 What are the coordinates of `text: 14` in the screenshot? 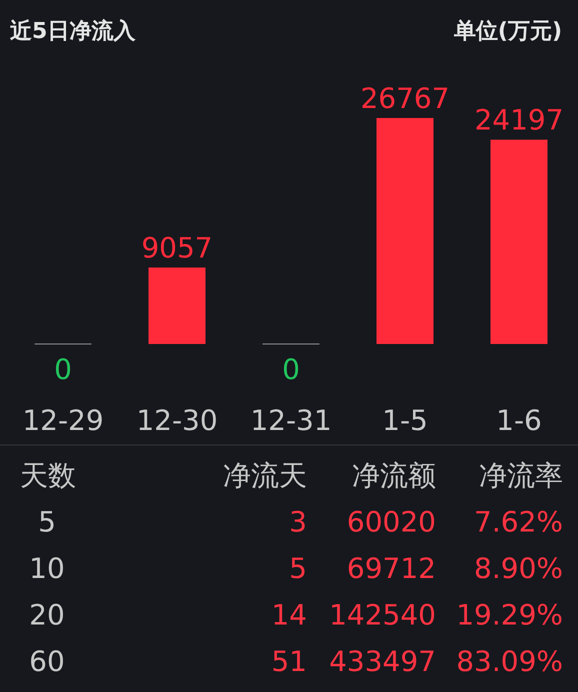 It's located at (289, 615).